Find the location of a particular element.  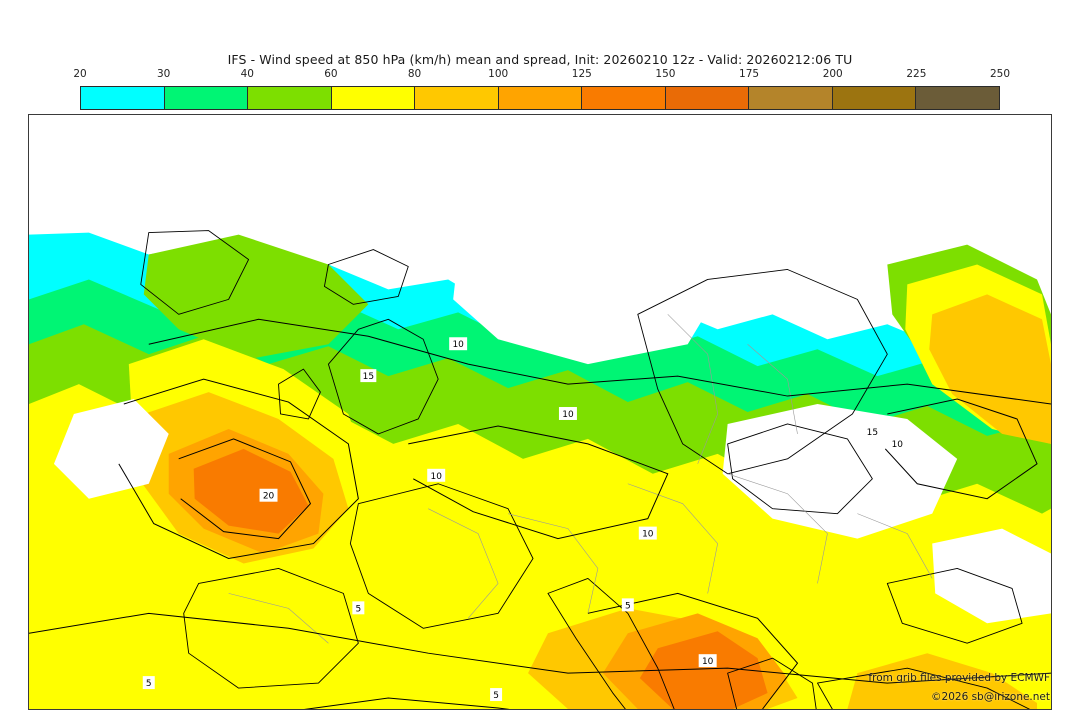

contour-10-a is located at coordinates (599, 361).